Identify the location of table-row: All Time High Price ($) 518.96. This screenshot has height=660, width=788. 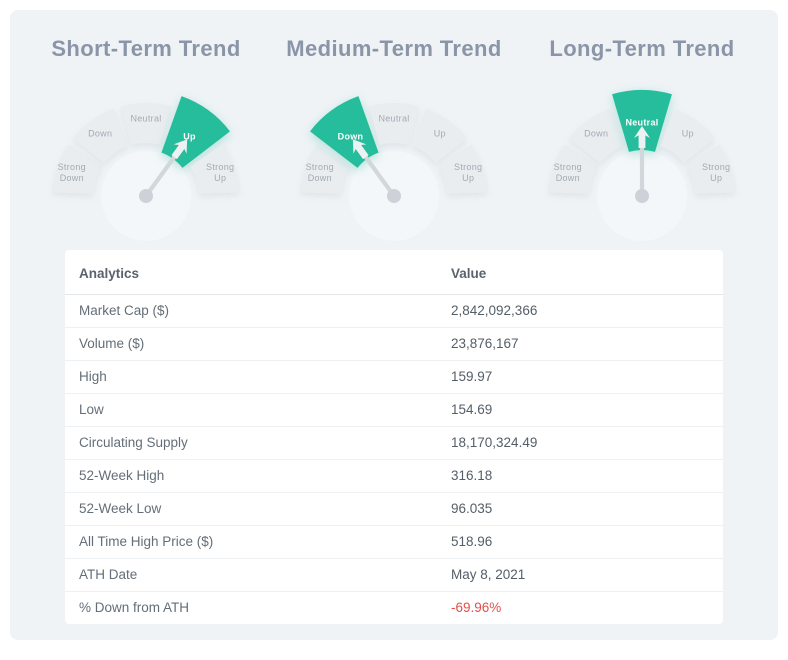
(394, 542).